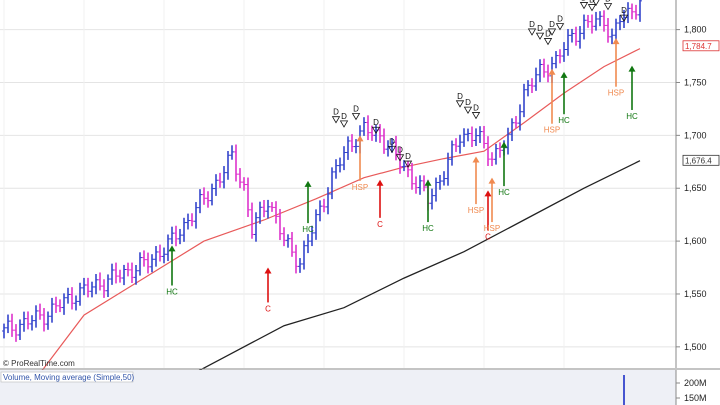 The image size is (720, 405). Describe the element at coordinates (695, 398) in the screenshot. I see `volume-tick-label: 150M` at that location.